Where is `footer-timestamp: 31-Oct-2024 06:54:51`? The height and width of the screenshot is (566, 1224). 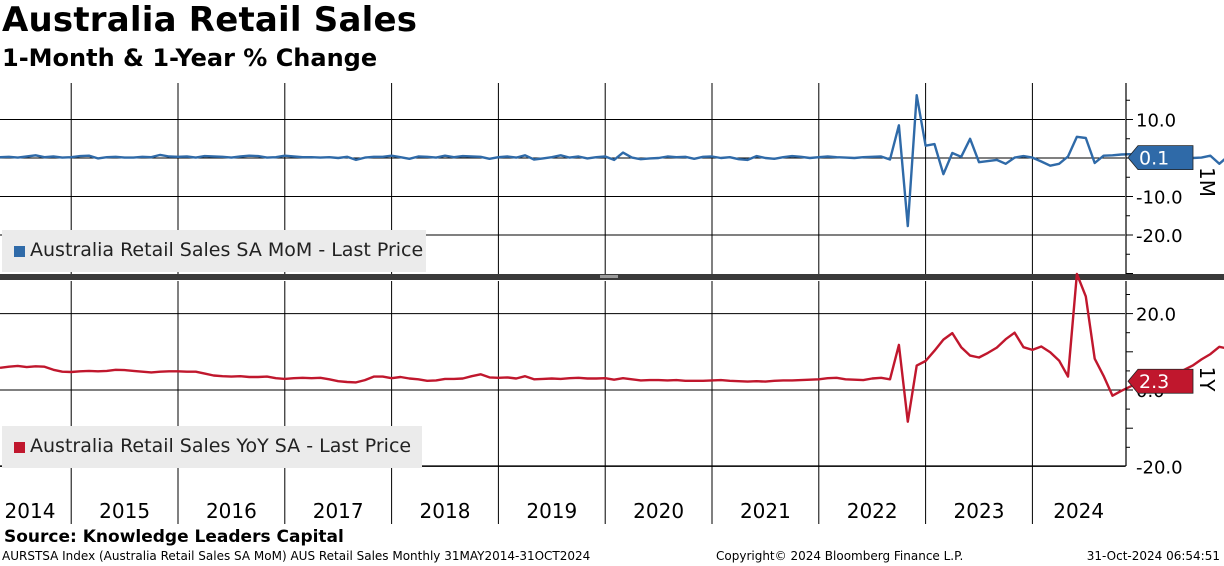
footer-timestamp: 31-Oct-2024 06:54:51 is located at coordinates (1153, 556).